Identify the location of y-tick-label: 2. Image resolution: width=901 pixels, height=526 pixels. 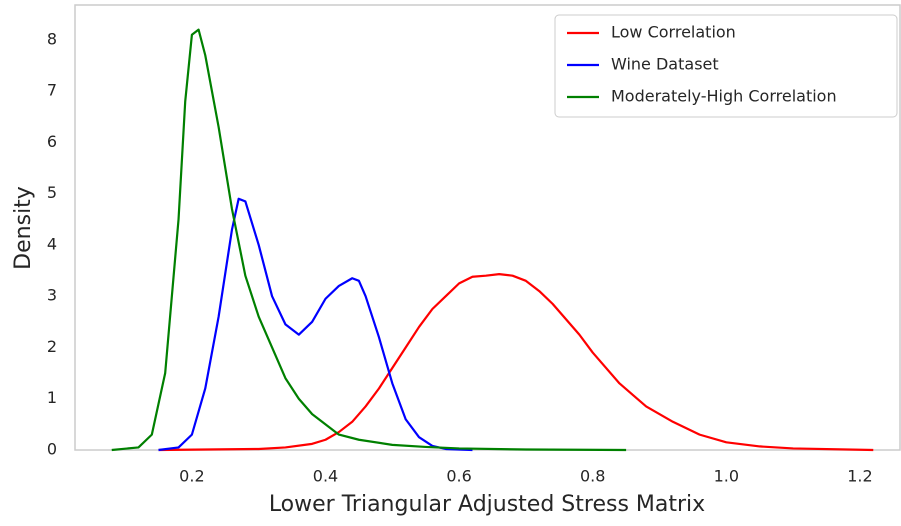
(52, 346).